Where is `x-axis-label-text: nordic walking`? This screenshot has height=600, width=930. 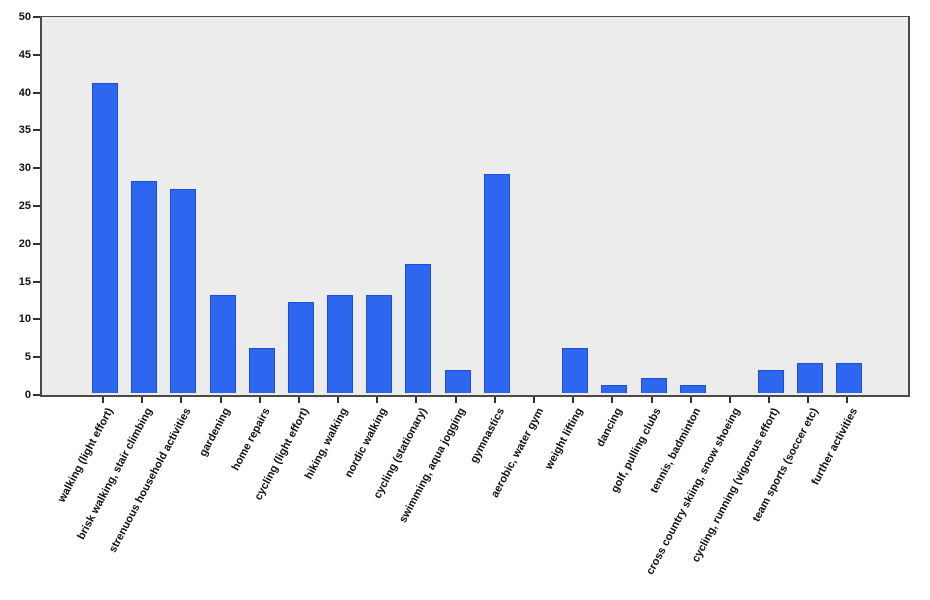 x-axis-label-text: nordic walking is located at coordinates (366, 443).